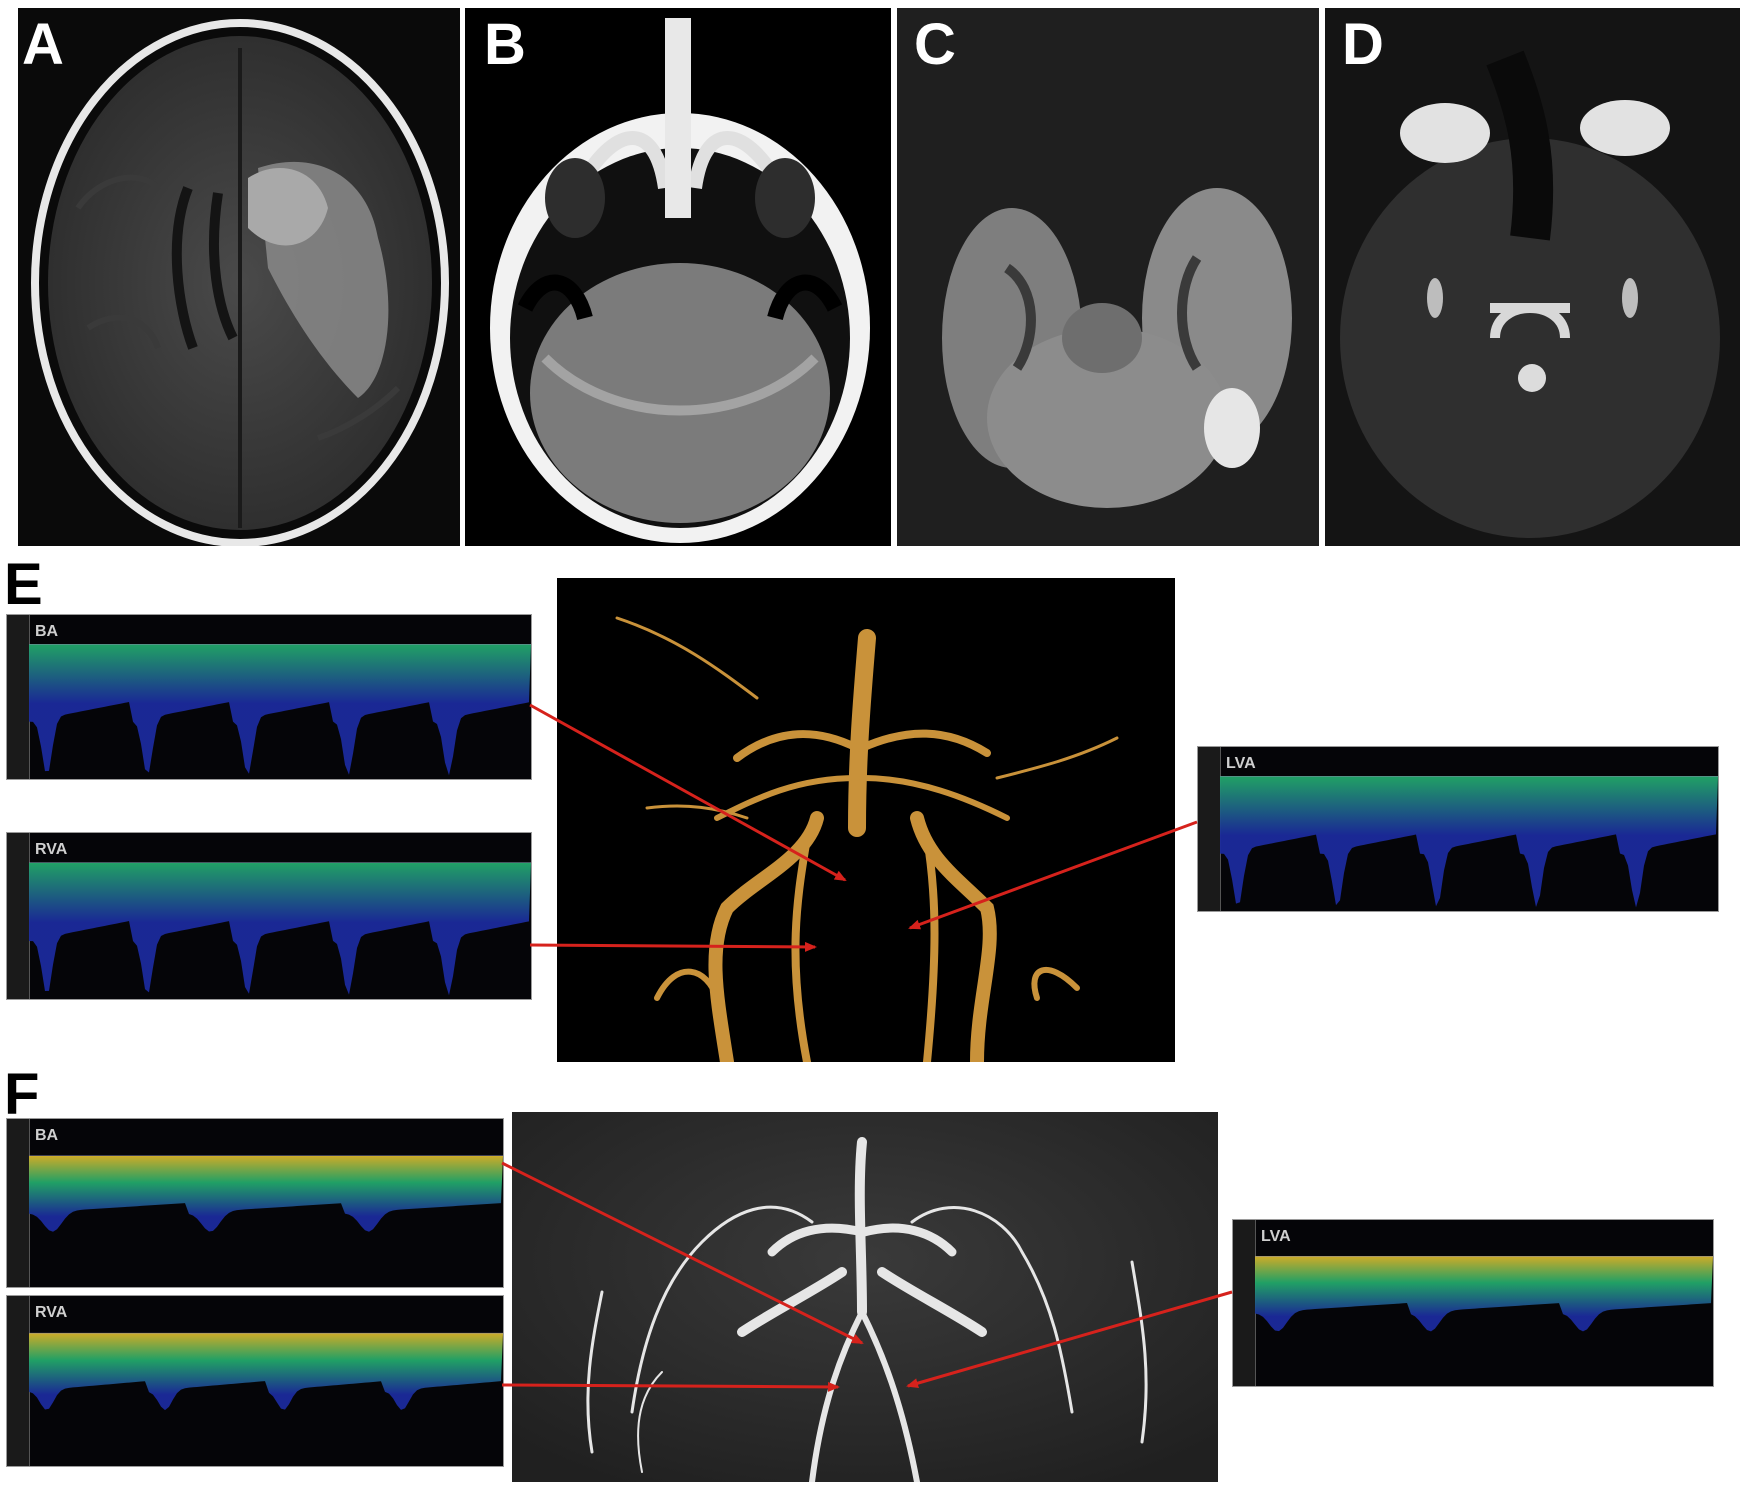  What do you see at coordinates (43, 44) in the screenshot?
I see `panel-label-a: A` at bounding box center [43, 44].